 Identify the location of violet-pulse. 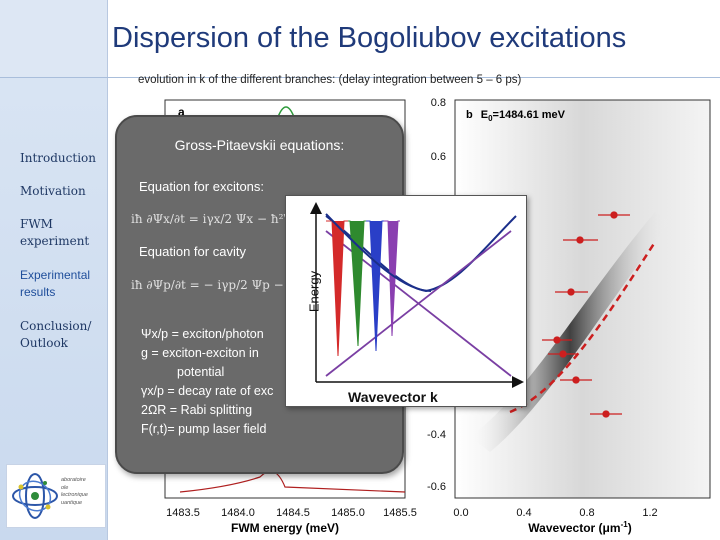
(392, 278).